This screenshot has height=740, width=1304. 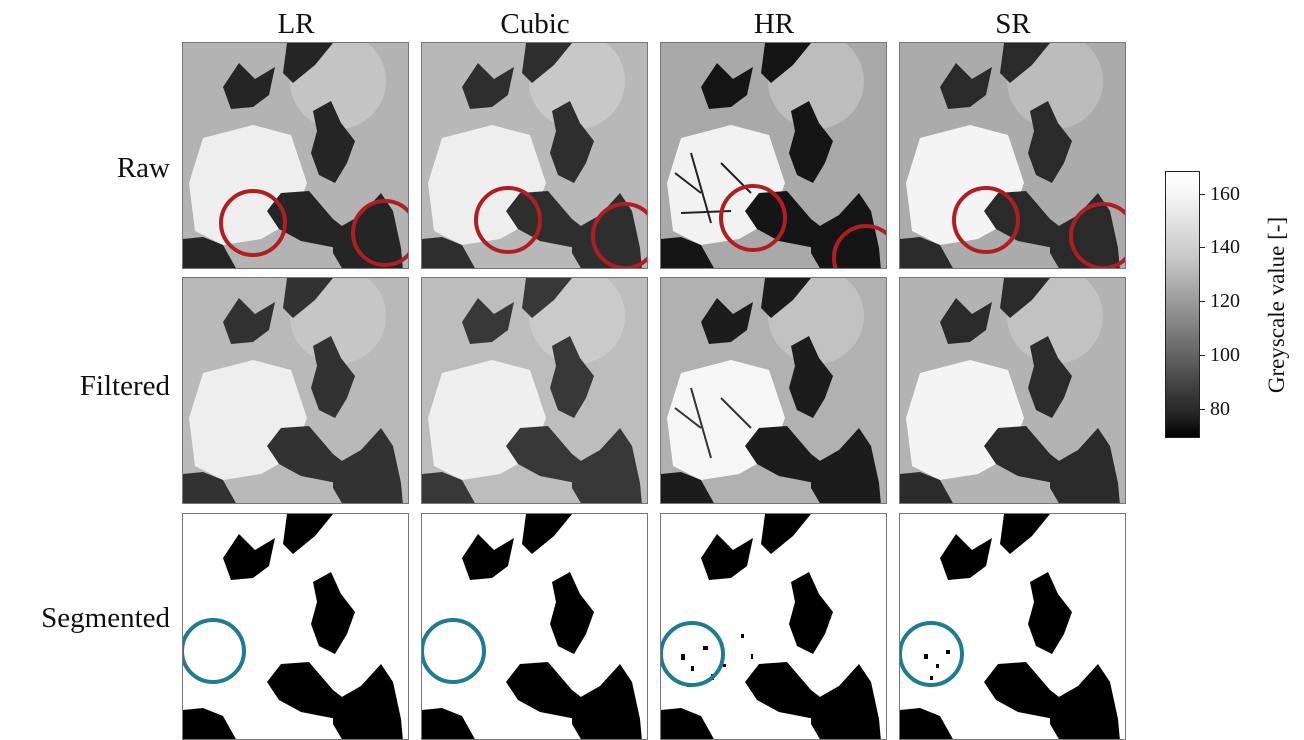 I want to click on column-title-sr: SR, so click(x=1013, y=24).